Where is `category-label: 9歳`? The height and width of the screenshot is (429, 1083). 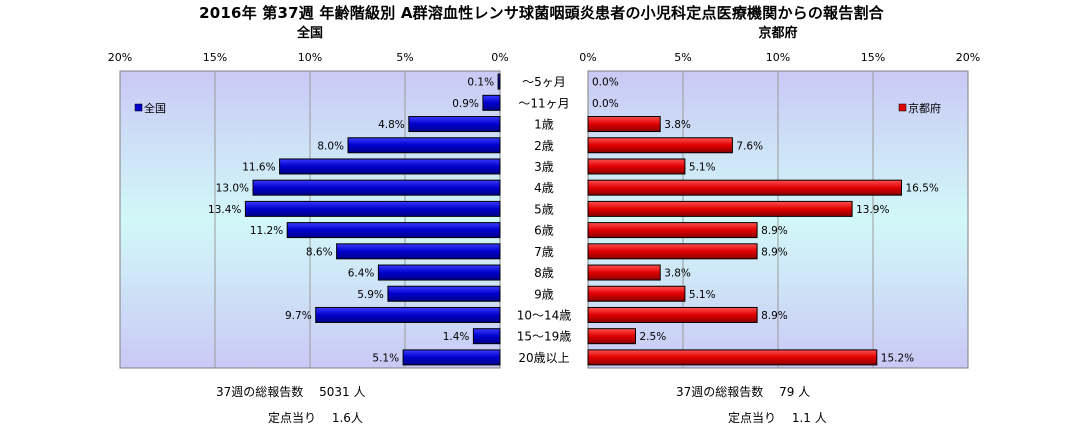
category-label: 9歳 is located at coordinates (544, 294).